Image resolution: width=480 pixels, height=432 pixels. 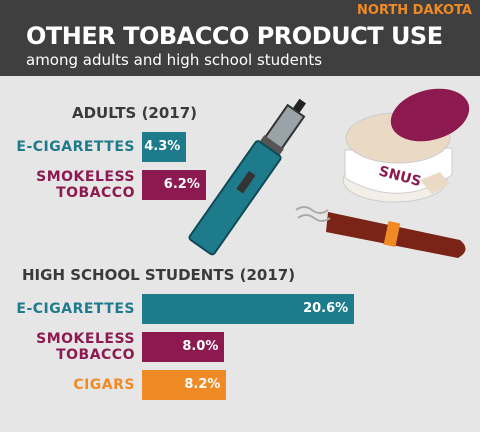 I want to click on e-cigarette, so click(x=247, y=177).